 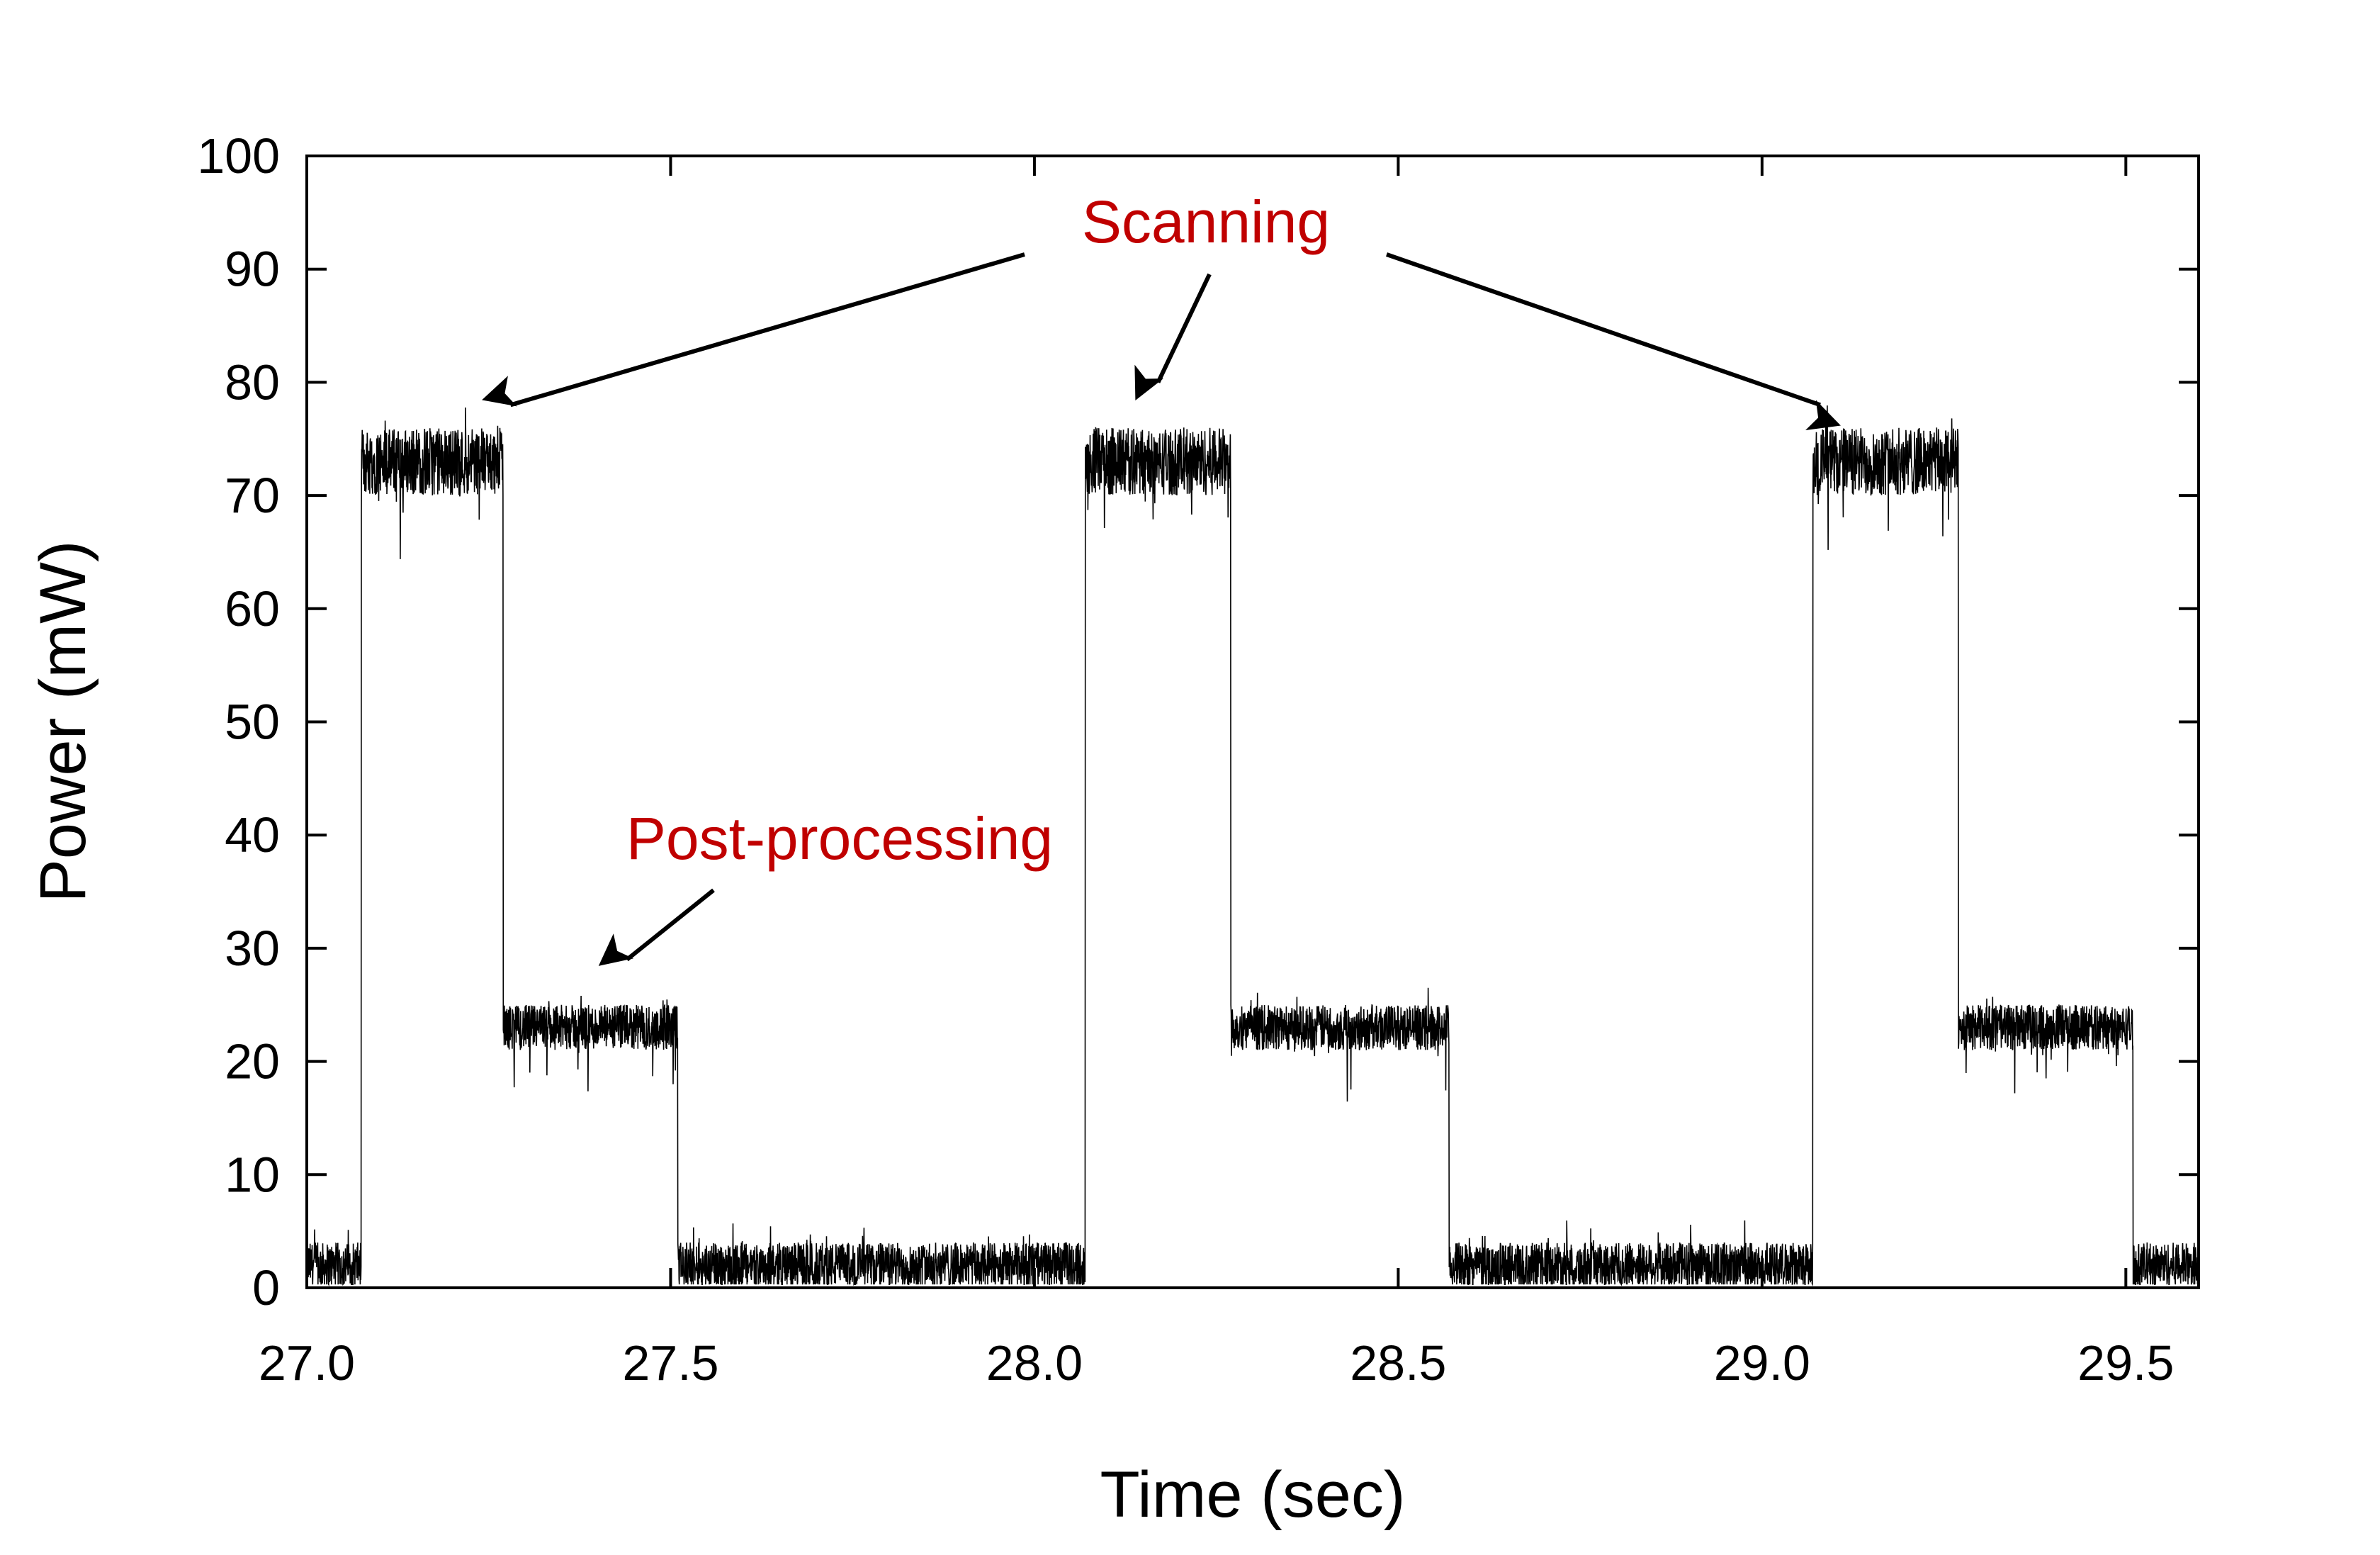 What do you see at coordinates (2125, 1363) in the screenshot?
I see `x-tick-label: 29.5` at bounding box center [2125, 1363].